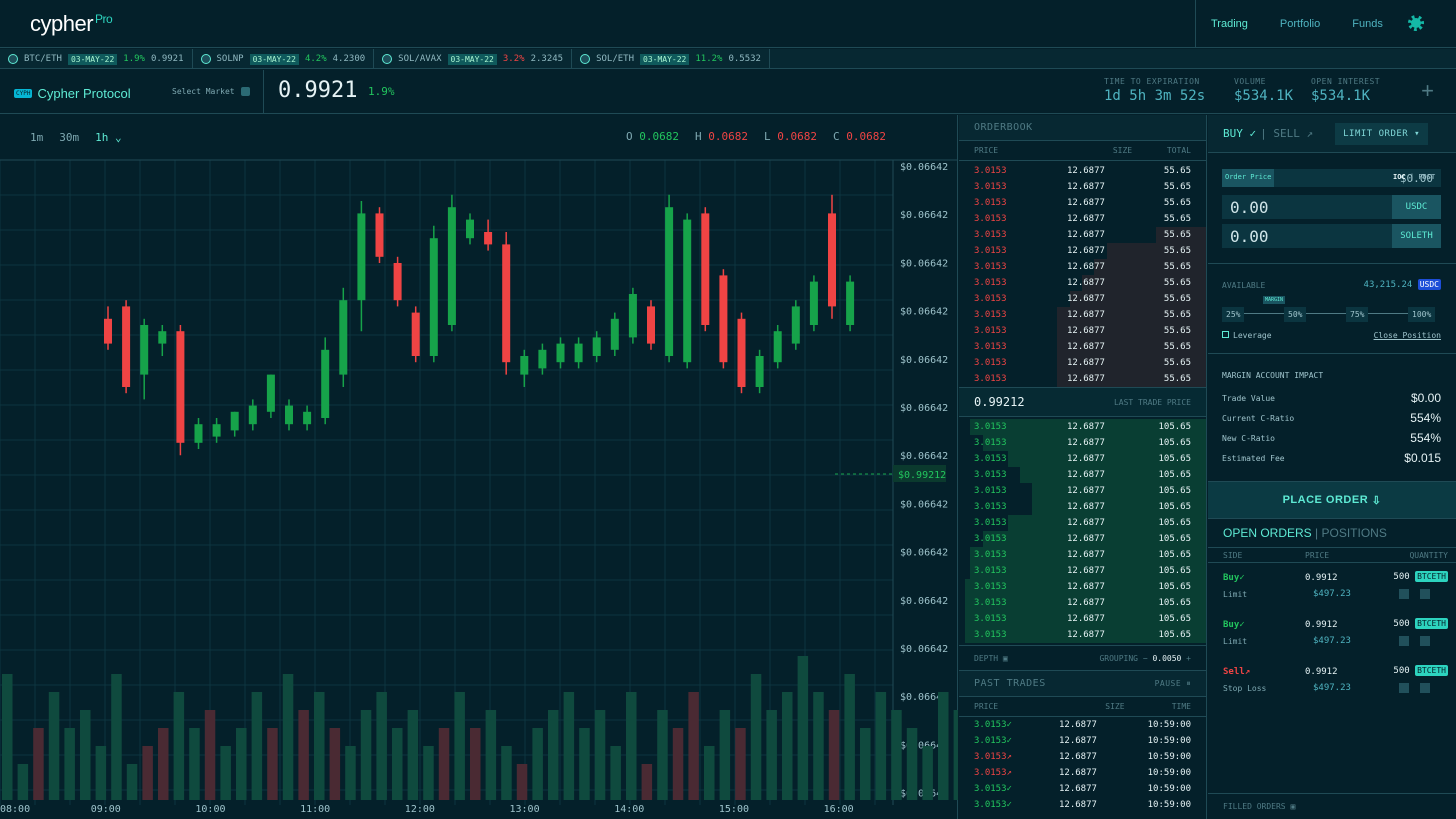 The width and height of the screenshot is (1456, 819). I want to click on leverage-checkbox: Leverage, so click(1247, 335).